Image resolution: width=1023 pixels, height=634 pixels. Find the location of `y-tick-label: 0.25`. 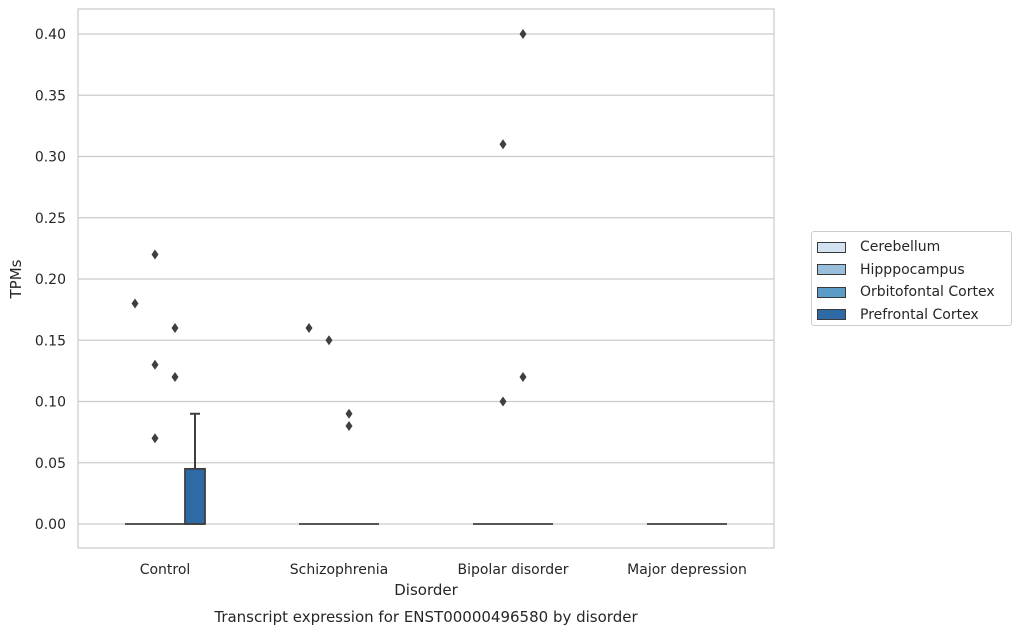

y-tick-label: 0.25 is located at coordinates (50, 219).